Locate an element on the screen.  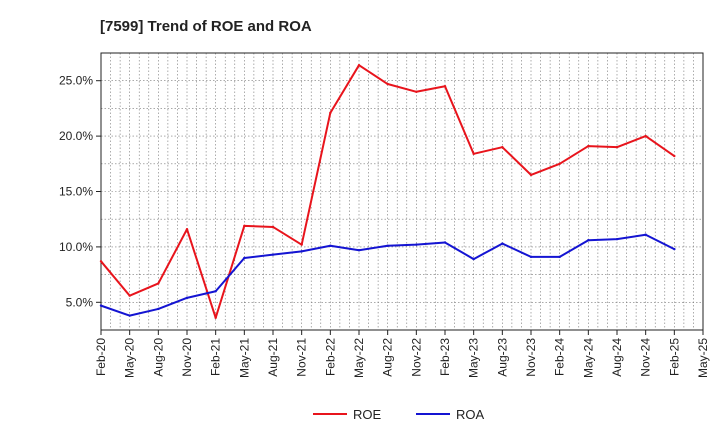
x-tick-label: Nov-21 is located at coordinates (302, 357).